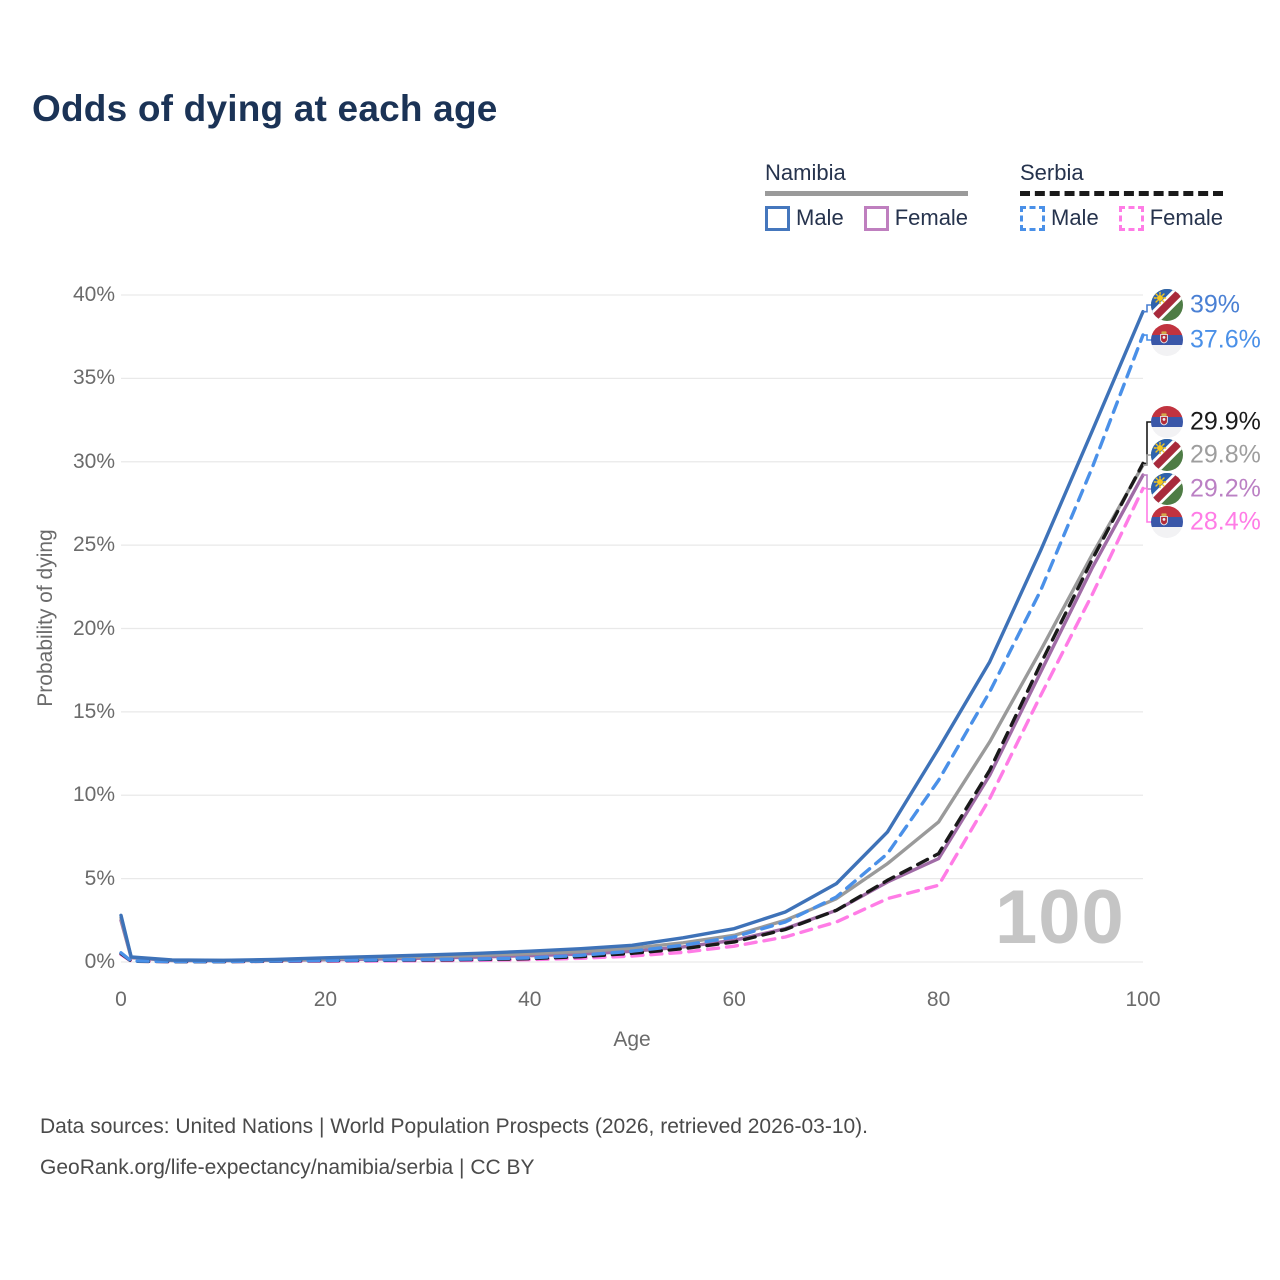 The width and height of the screenshot is (1280, 1280). Describe the element at coordinates (1215, 304) in the screenshot. I see `end-value-label-namibia-male: 39%` at that location.